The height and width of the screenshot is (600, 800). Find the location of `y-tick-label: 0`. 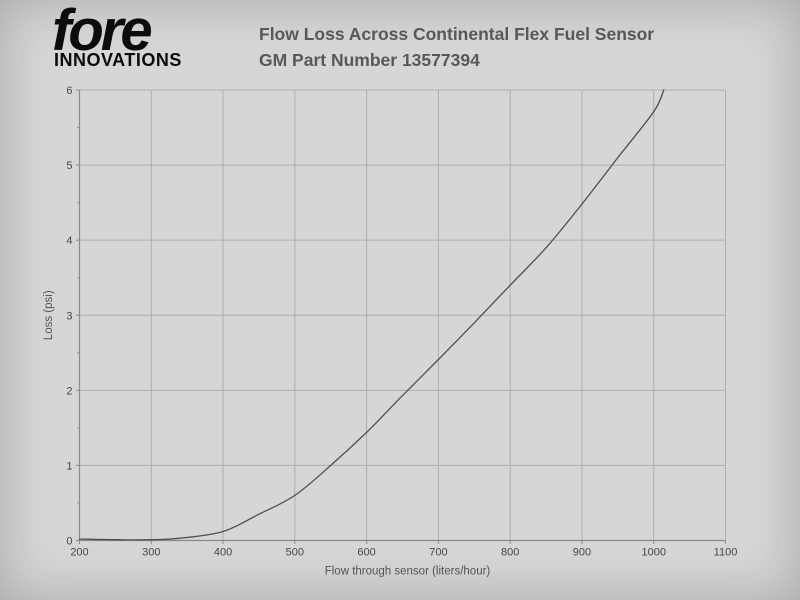

y-tick-label: 0 is located at coordinates (69, 542).